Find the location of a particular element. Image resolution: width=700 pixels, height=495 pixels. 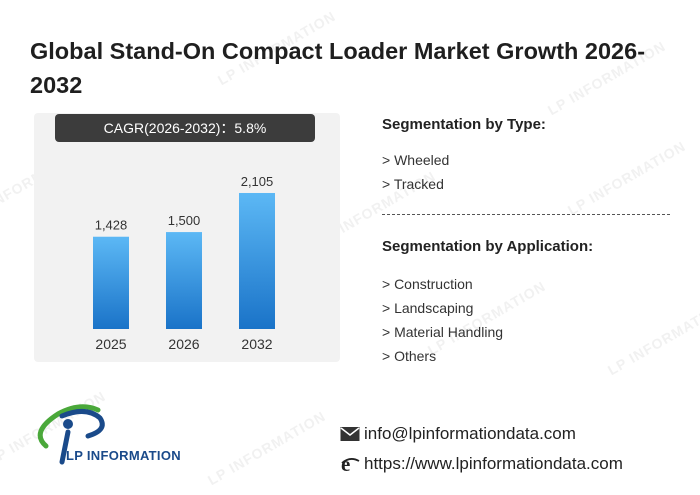

segmentation-application-title: Segmentation by Application: is located at coordinates (488, 246).